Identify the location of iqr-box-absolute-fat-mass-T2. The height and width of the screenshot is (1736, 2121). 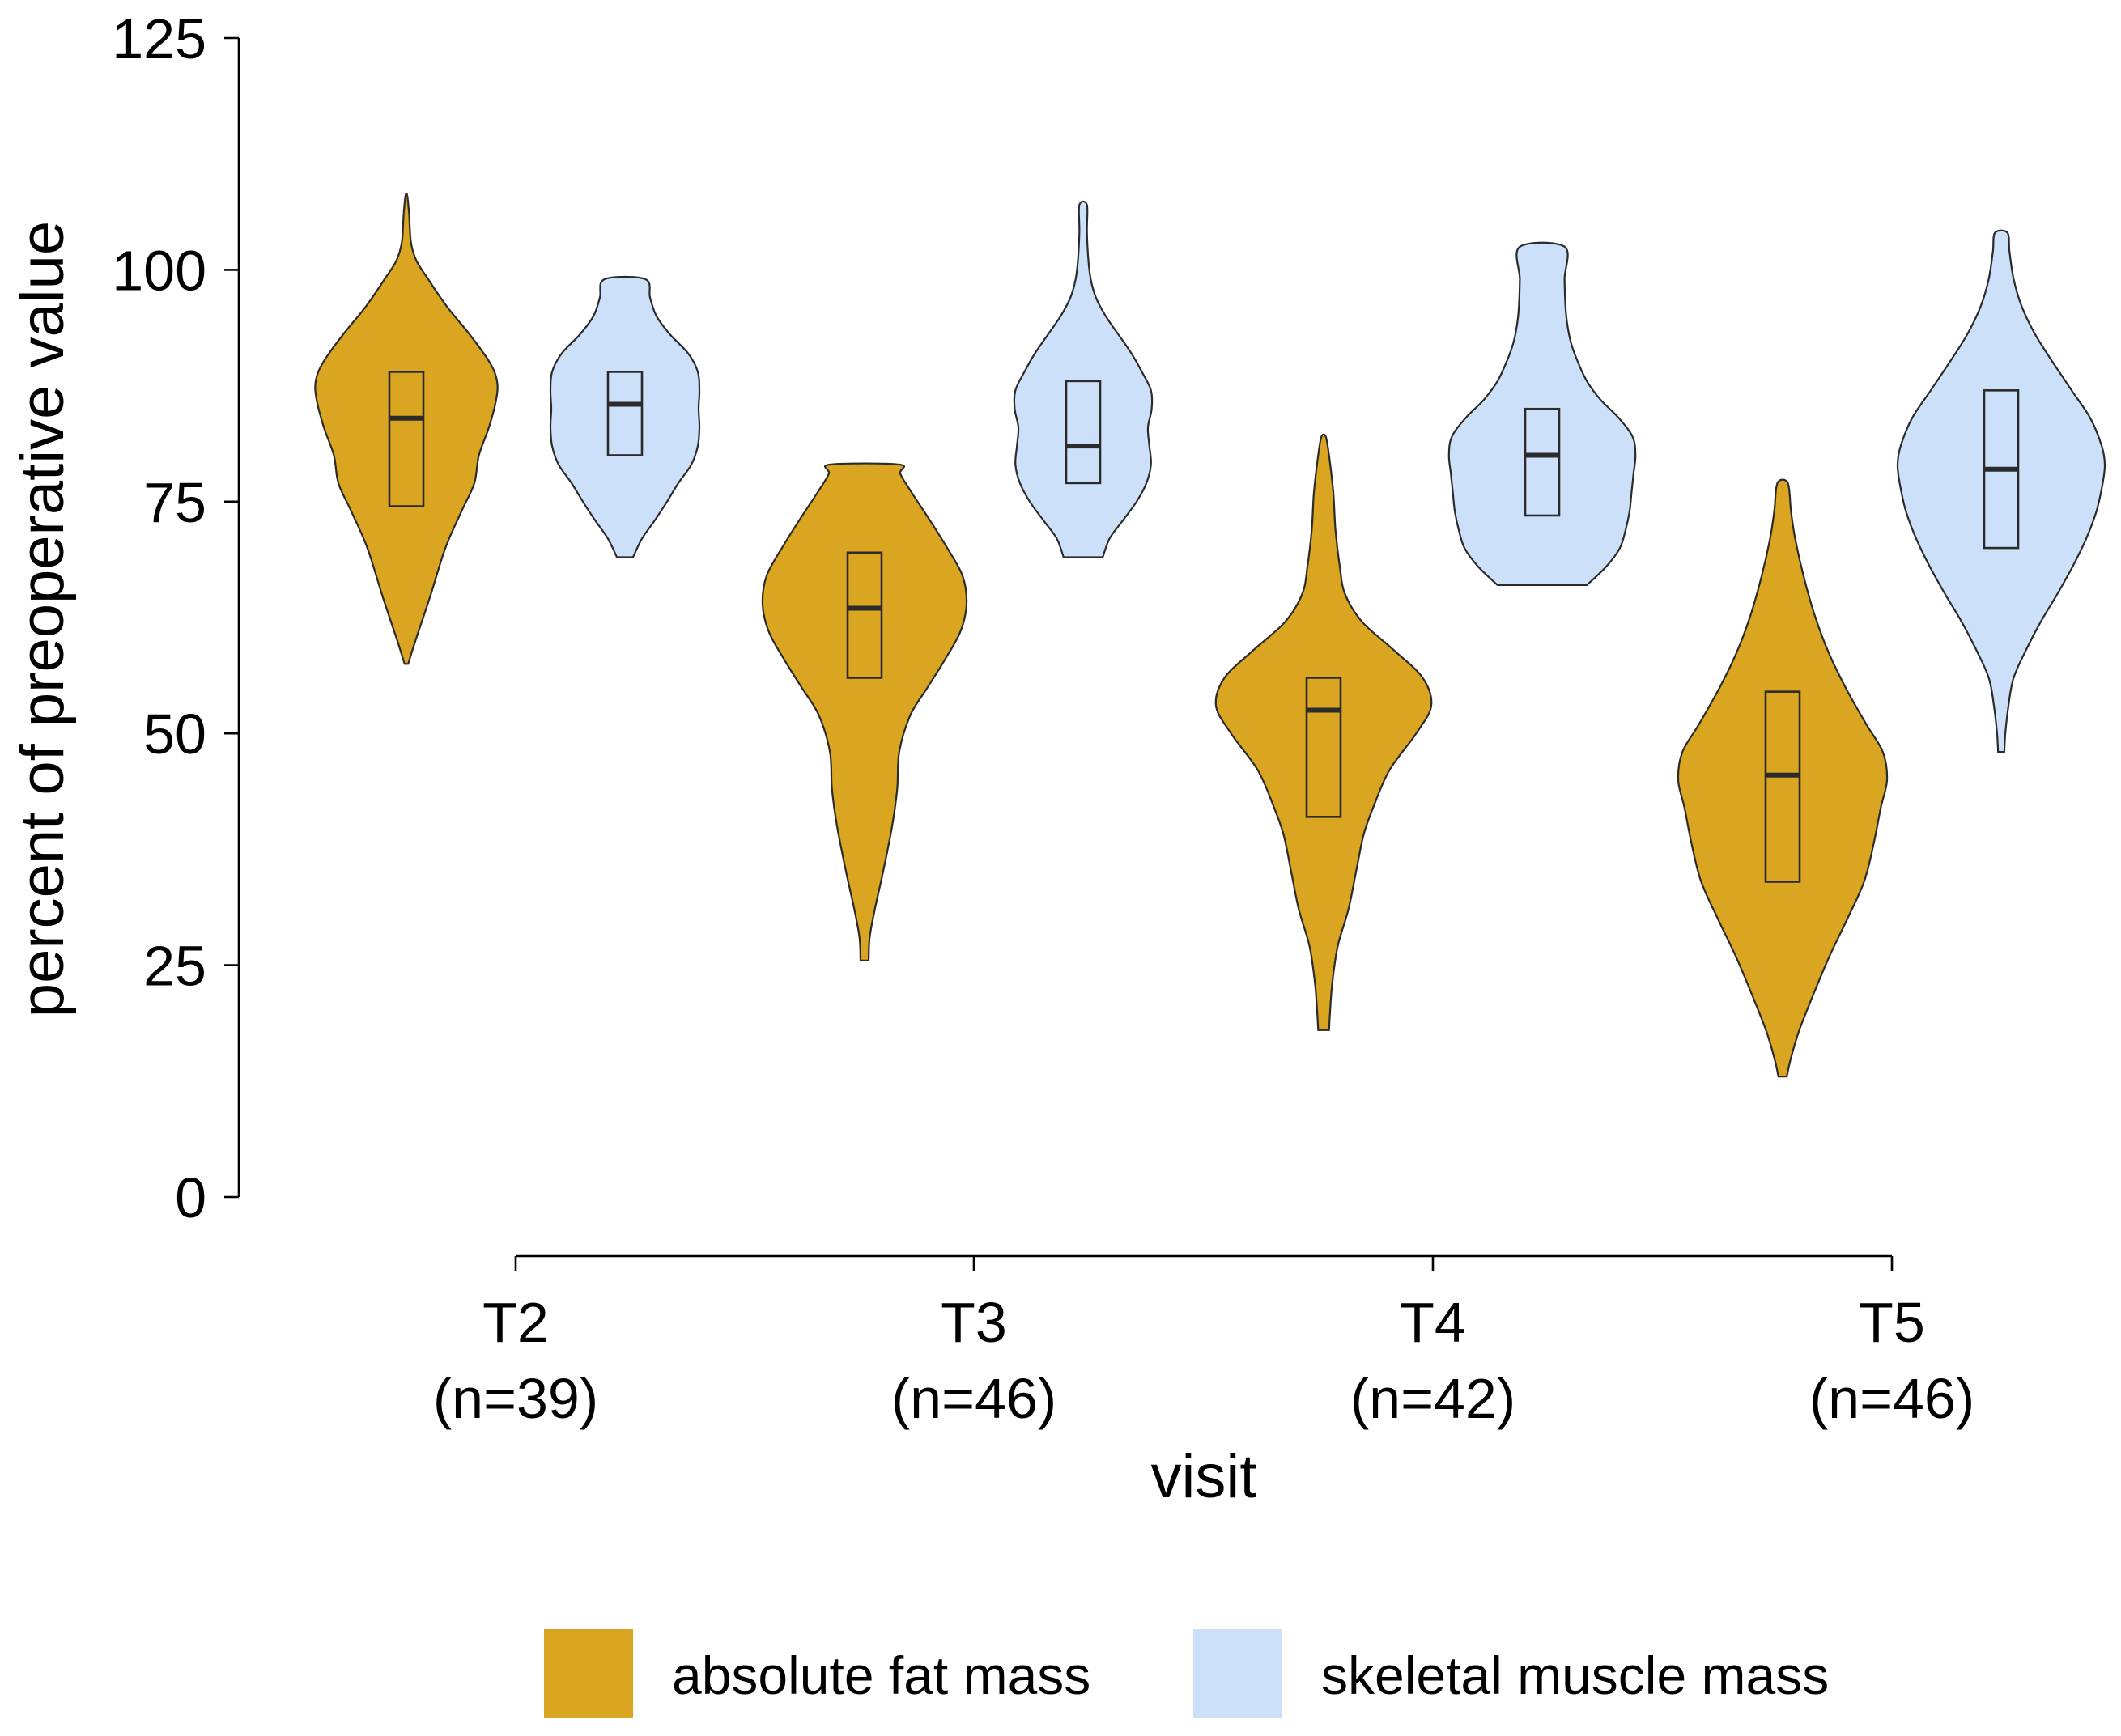
(406, 439).